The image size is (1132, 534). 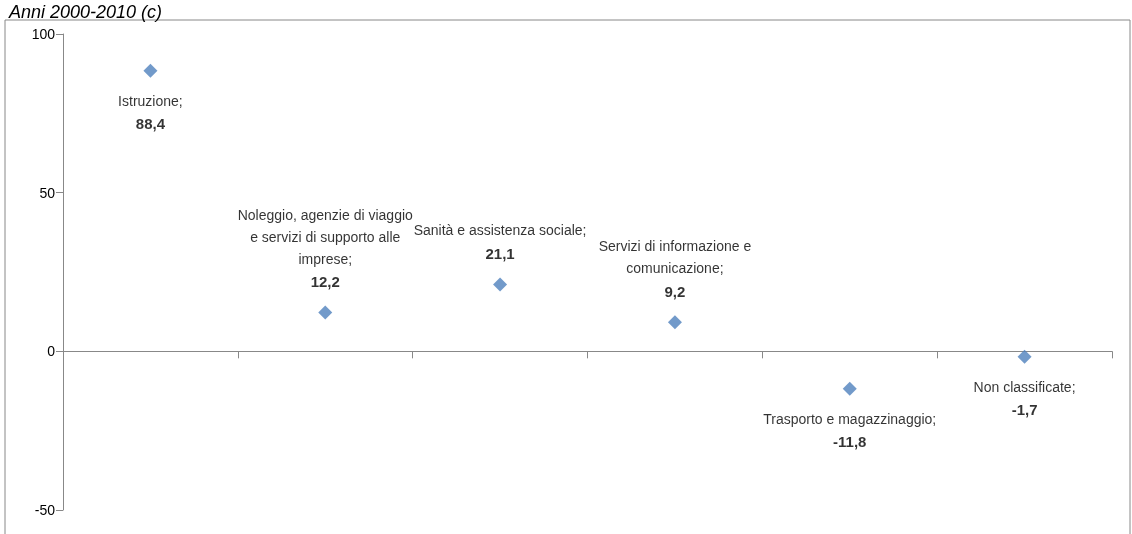 What do you see at coordinates (850, 430) in the screenshot?
I see `data-label: Trasporto e magazzinaggio; -11,8` at bounding box center [850, 430].